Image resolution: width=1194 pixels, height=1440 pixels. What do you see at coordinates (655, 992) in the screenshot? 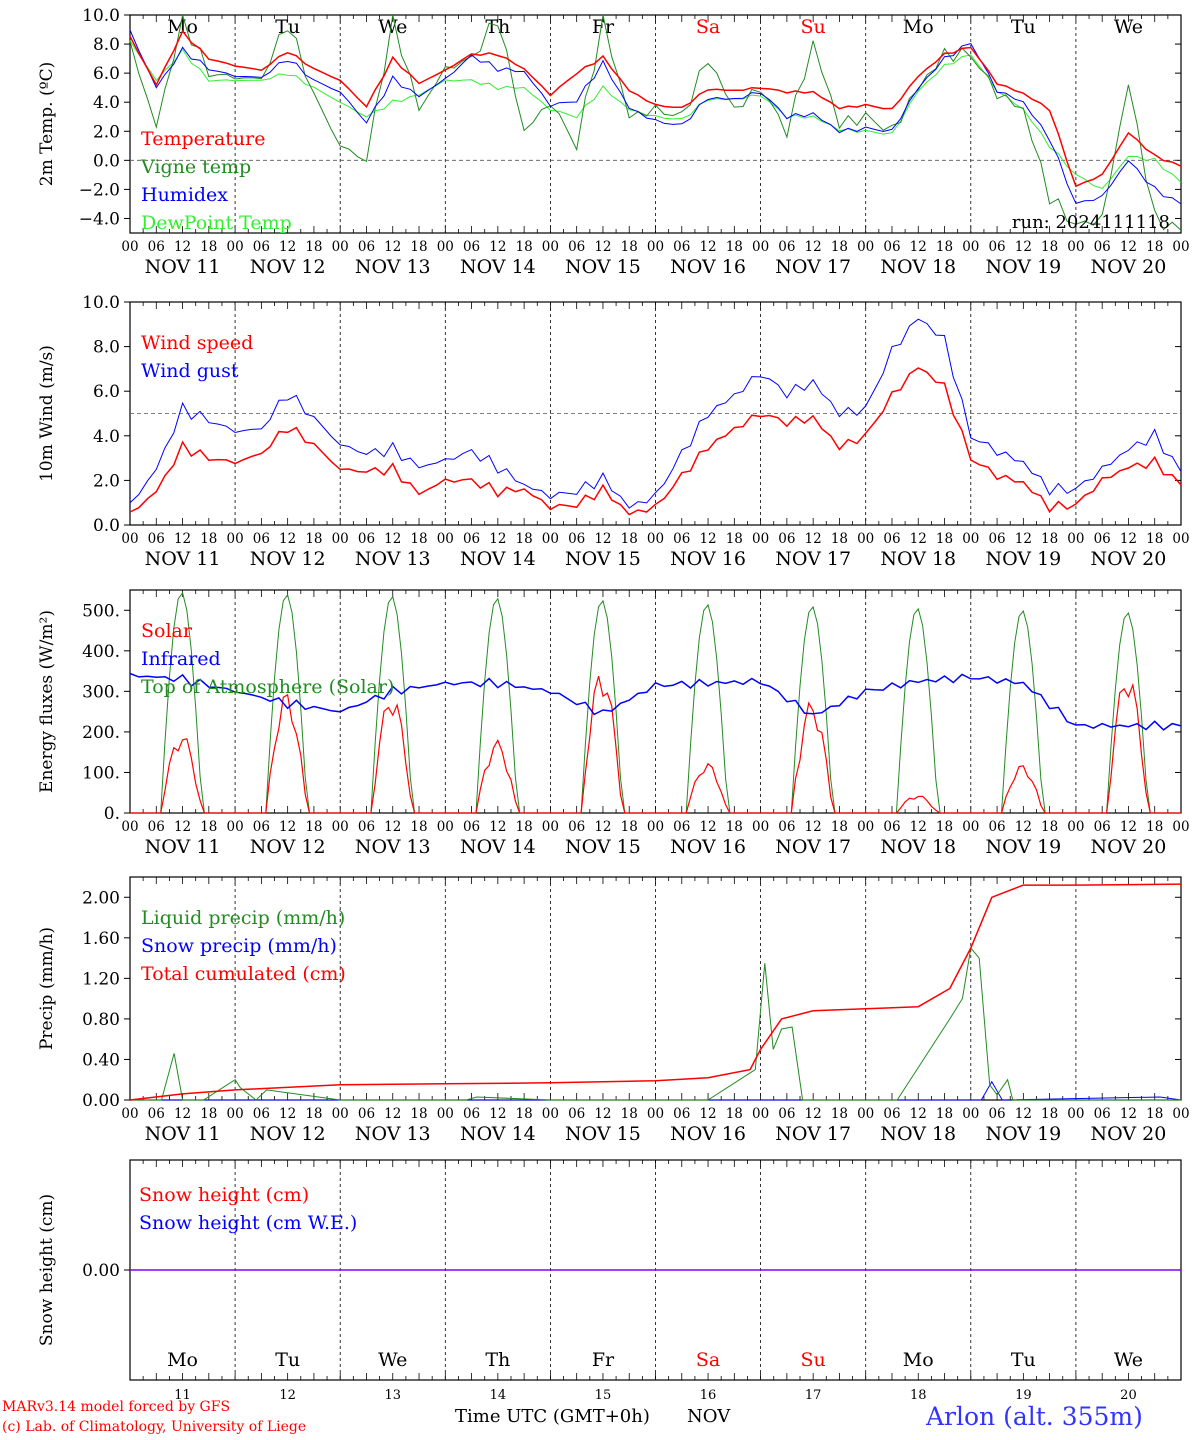
I see `series-total-cumulated-cm-` at bounding box center [655, 992].